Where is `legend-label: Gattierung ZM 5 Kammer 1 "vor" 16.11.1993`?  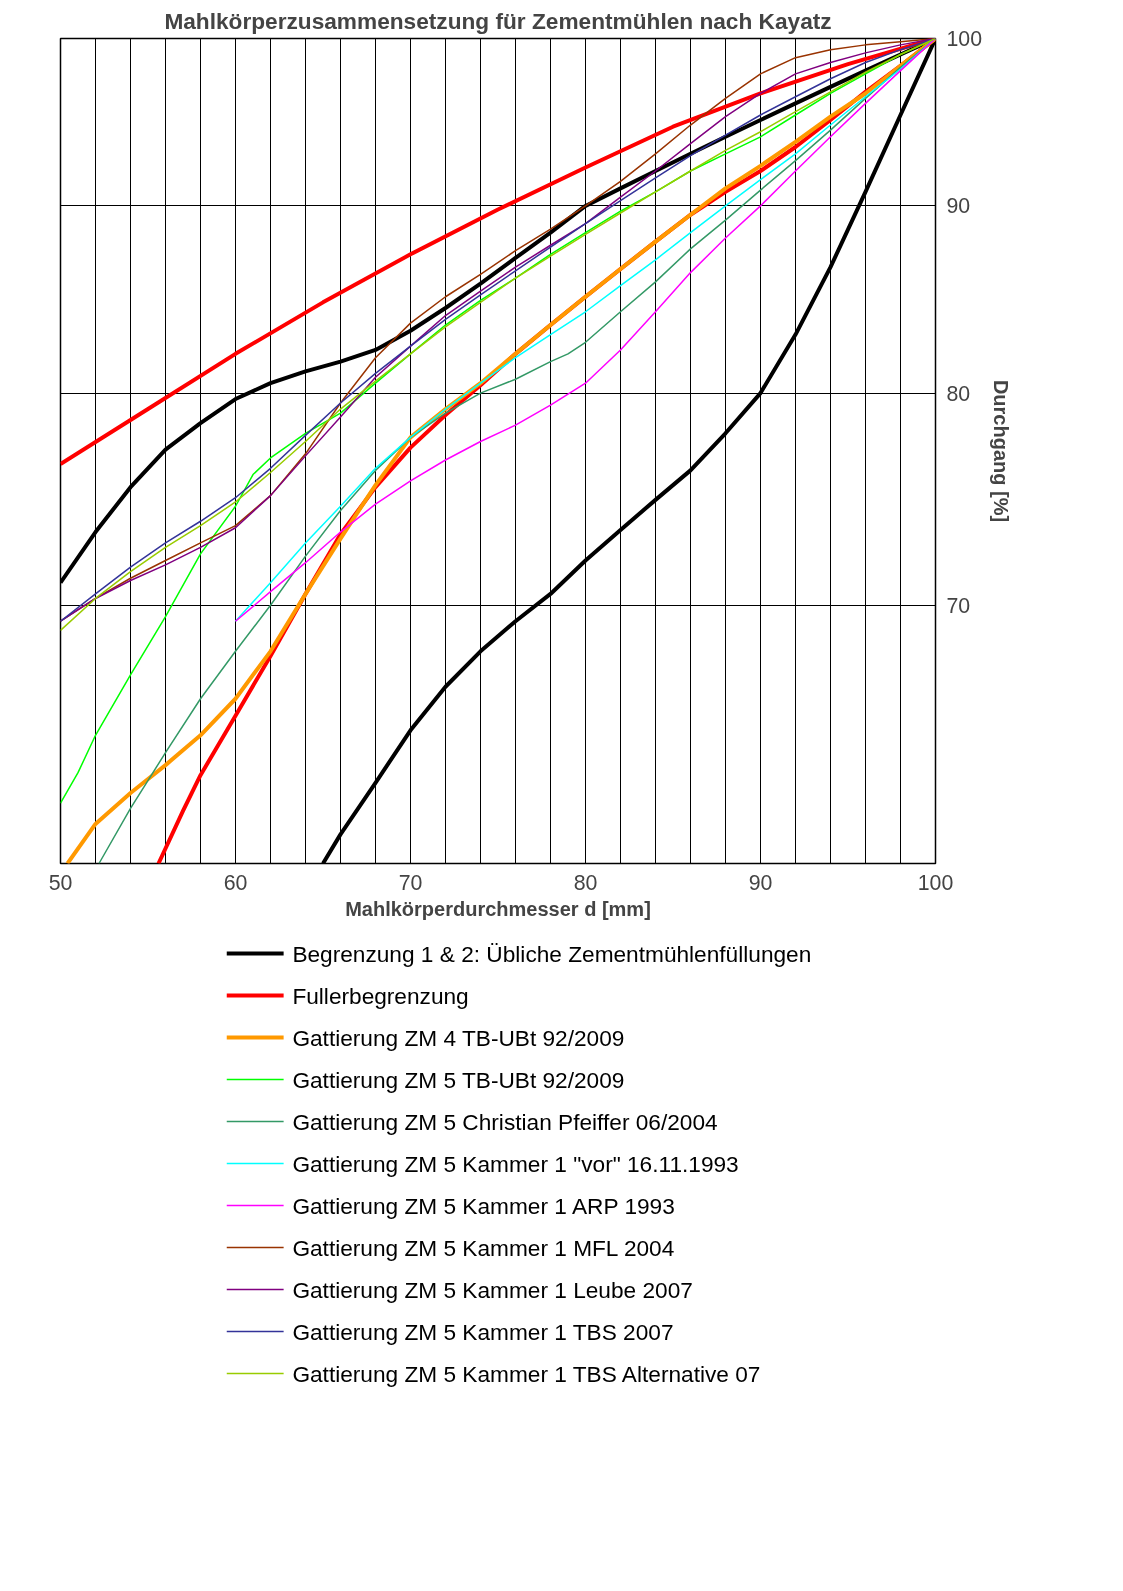 legend-label: Gattierung ZM 5 Kammer 1 "vor" 16.11.1993 is located at coordinates (515, 1163).